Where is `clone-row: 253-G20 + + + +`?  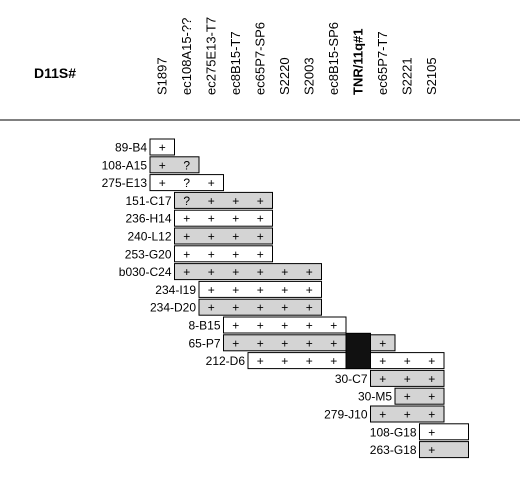 clone-row: 253-G20 + + + + is located at coordinates (199, 254).